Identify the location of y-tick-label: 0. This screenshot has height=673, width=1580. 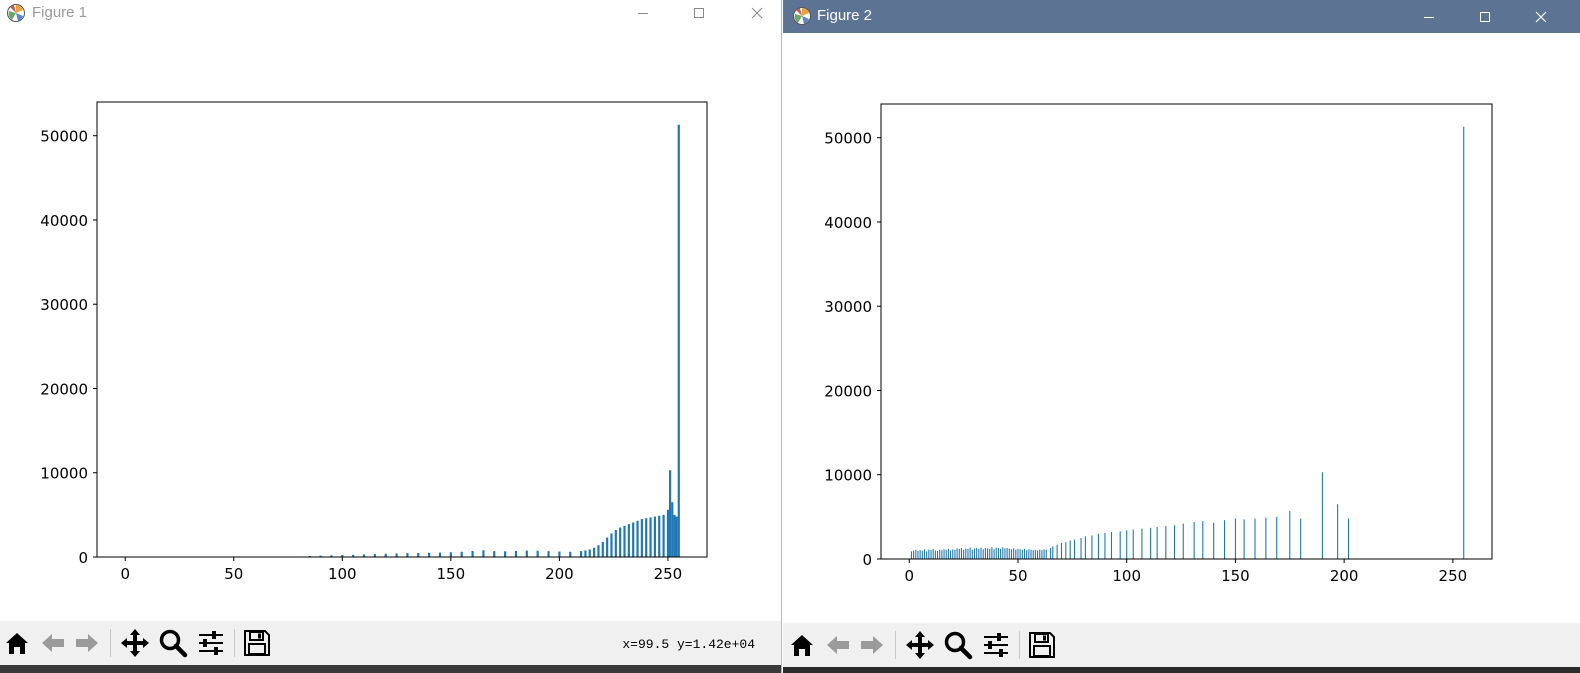
(83, 558).